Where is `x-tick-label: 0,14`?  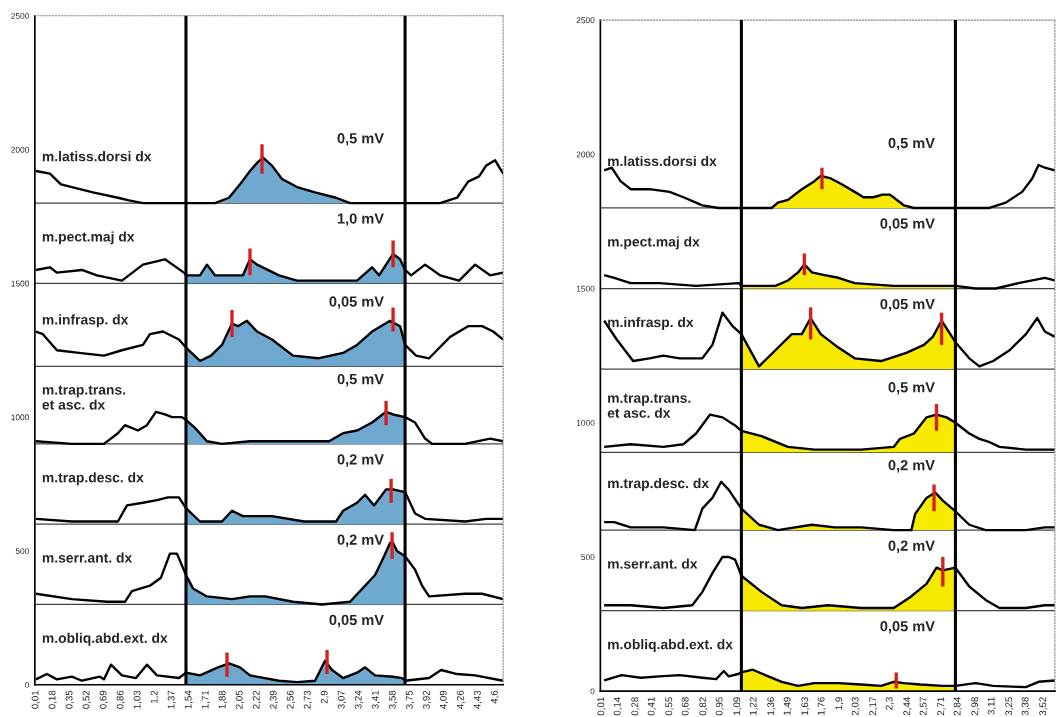
x-tick-label: 0,14 is located at coordinates (617, 706).